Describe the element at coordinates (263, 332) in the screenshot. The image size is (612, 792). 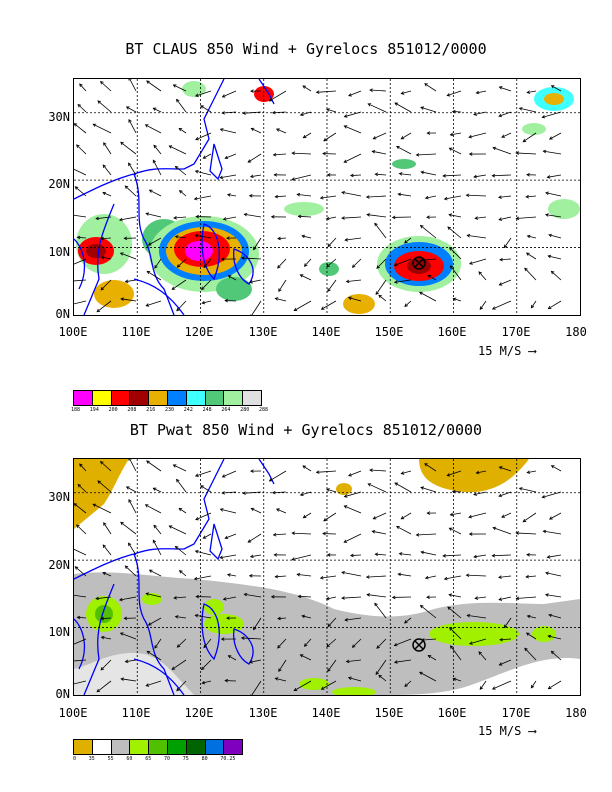
I see `panel1-xlabel: 130E` at that location.